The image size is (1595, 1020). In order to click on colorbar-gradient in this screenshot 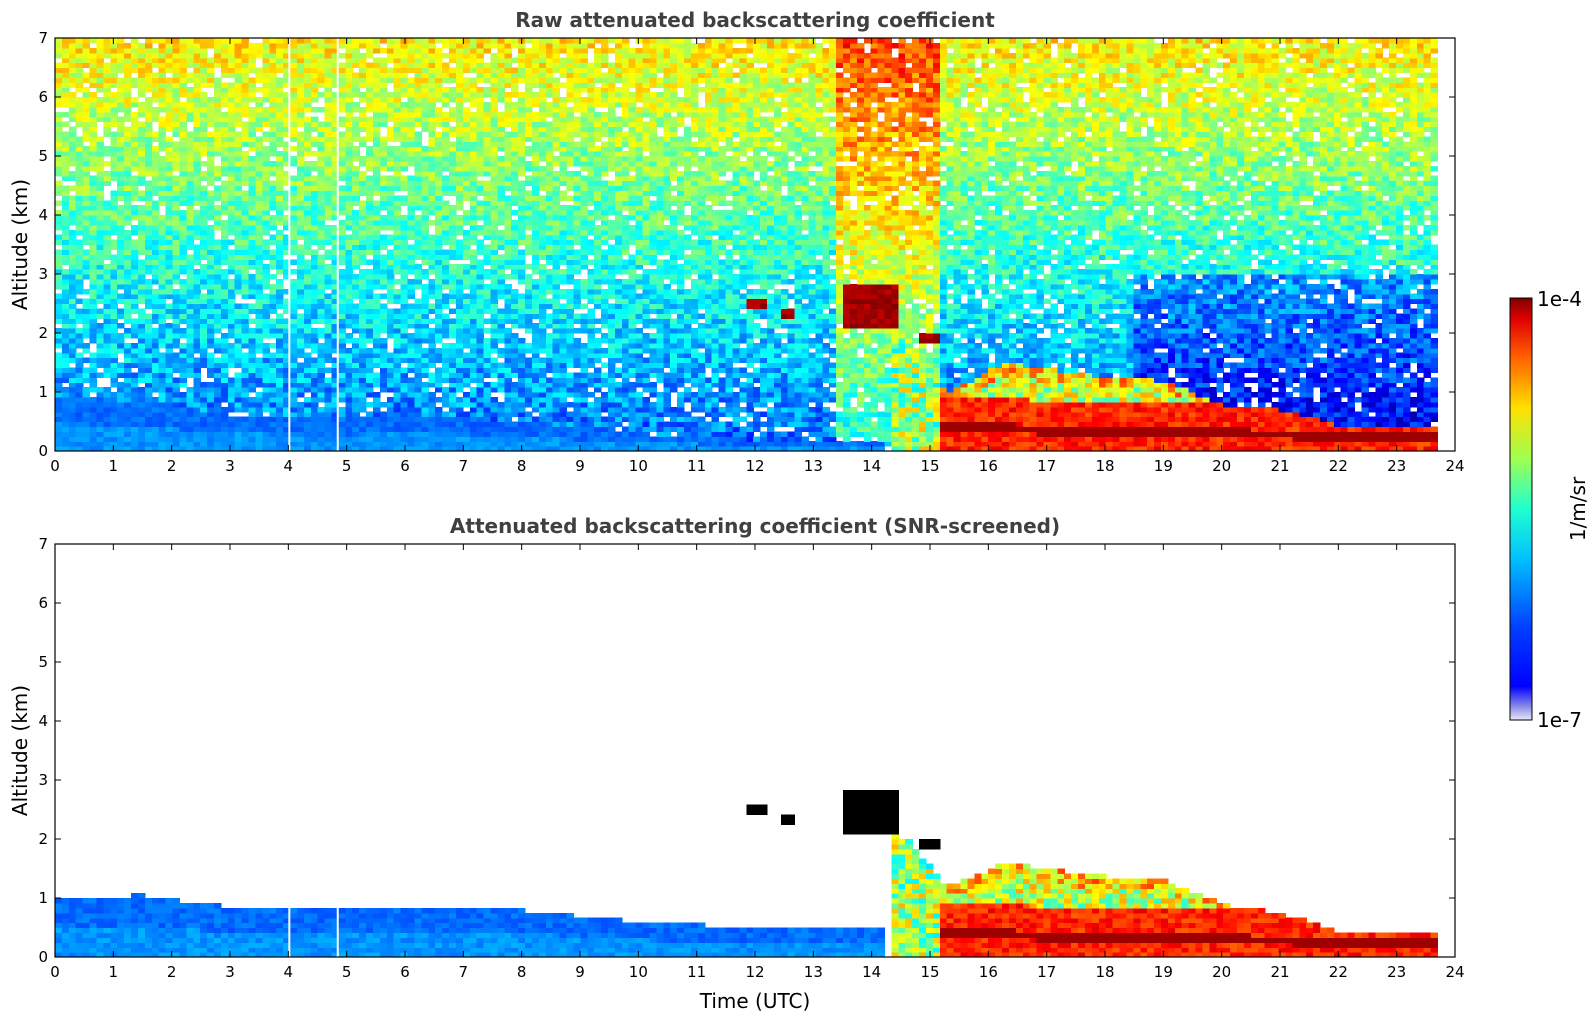, I will do `click(1521, 509)`.